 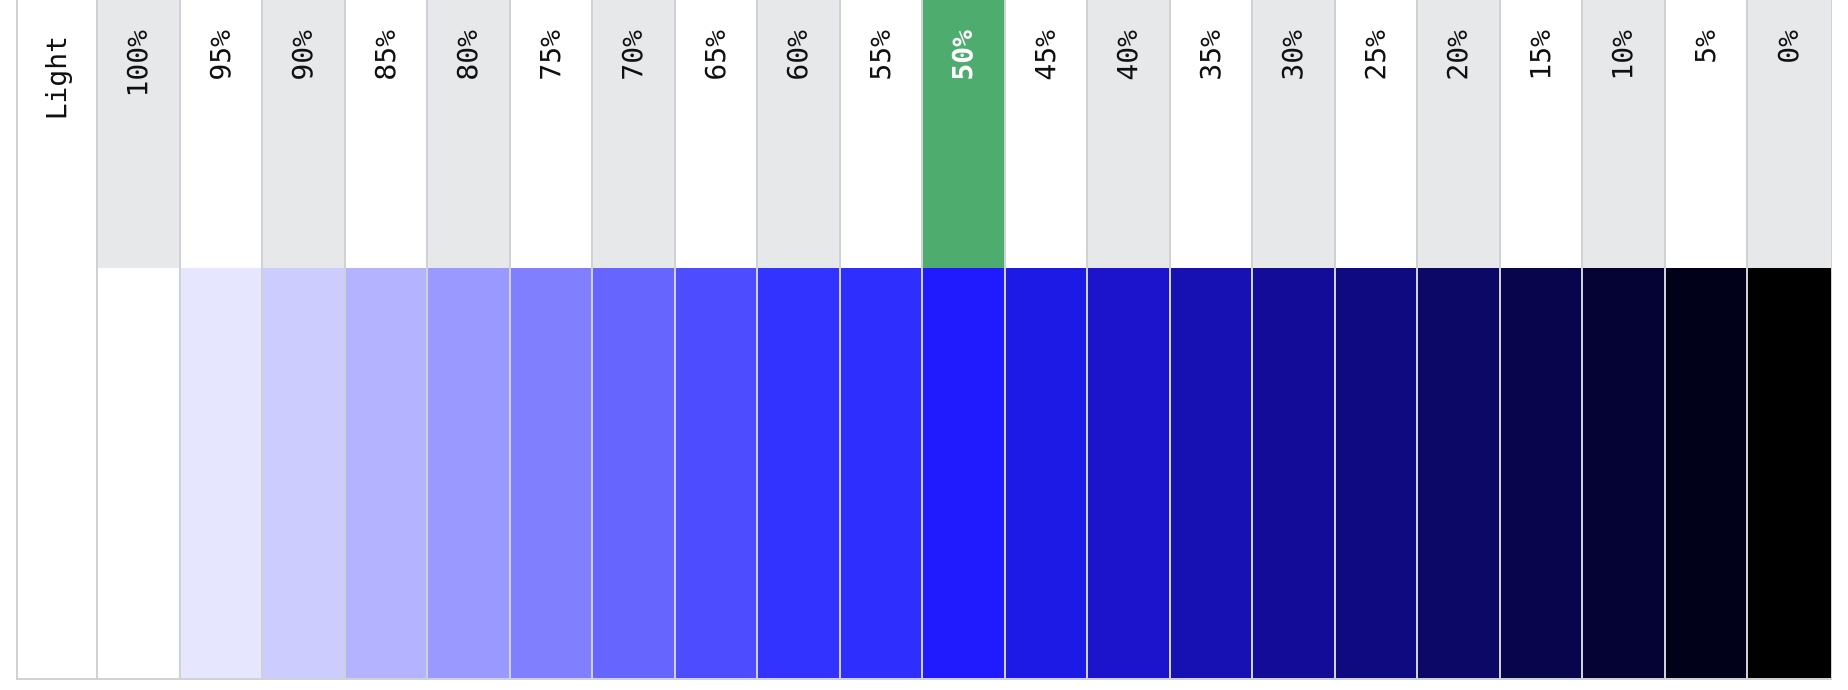 What do you see at coordinates (1128, 134) in the screenshot?
I see `lightness-header: 40%` at bounding box center [1128, 134].